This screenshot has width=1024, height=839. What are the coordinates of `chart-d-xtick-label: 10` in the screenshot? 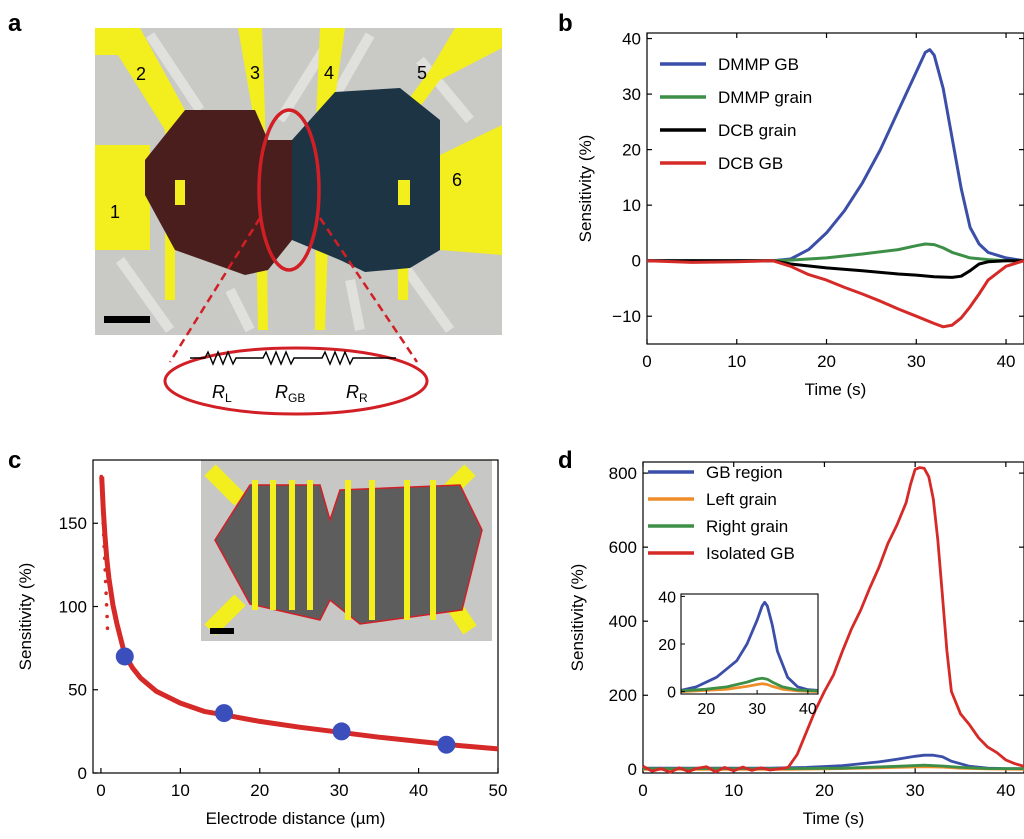 It's located at (733, 790).